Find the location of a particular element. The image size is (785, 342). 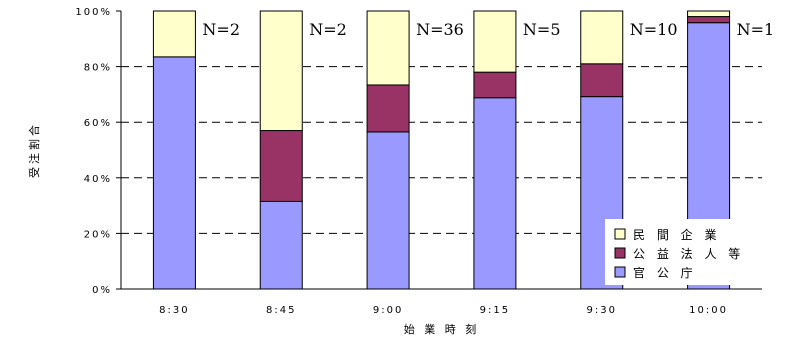

y-tick-label: 40% is located at coordinates (98, 179).